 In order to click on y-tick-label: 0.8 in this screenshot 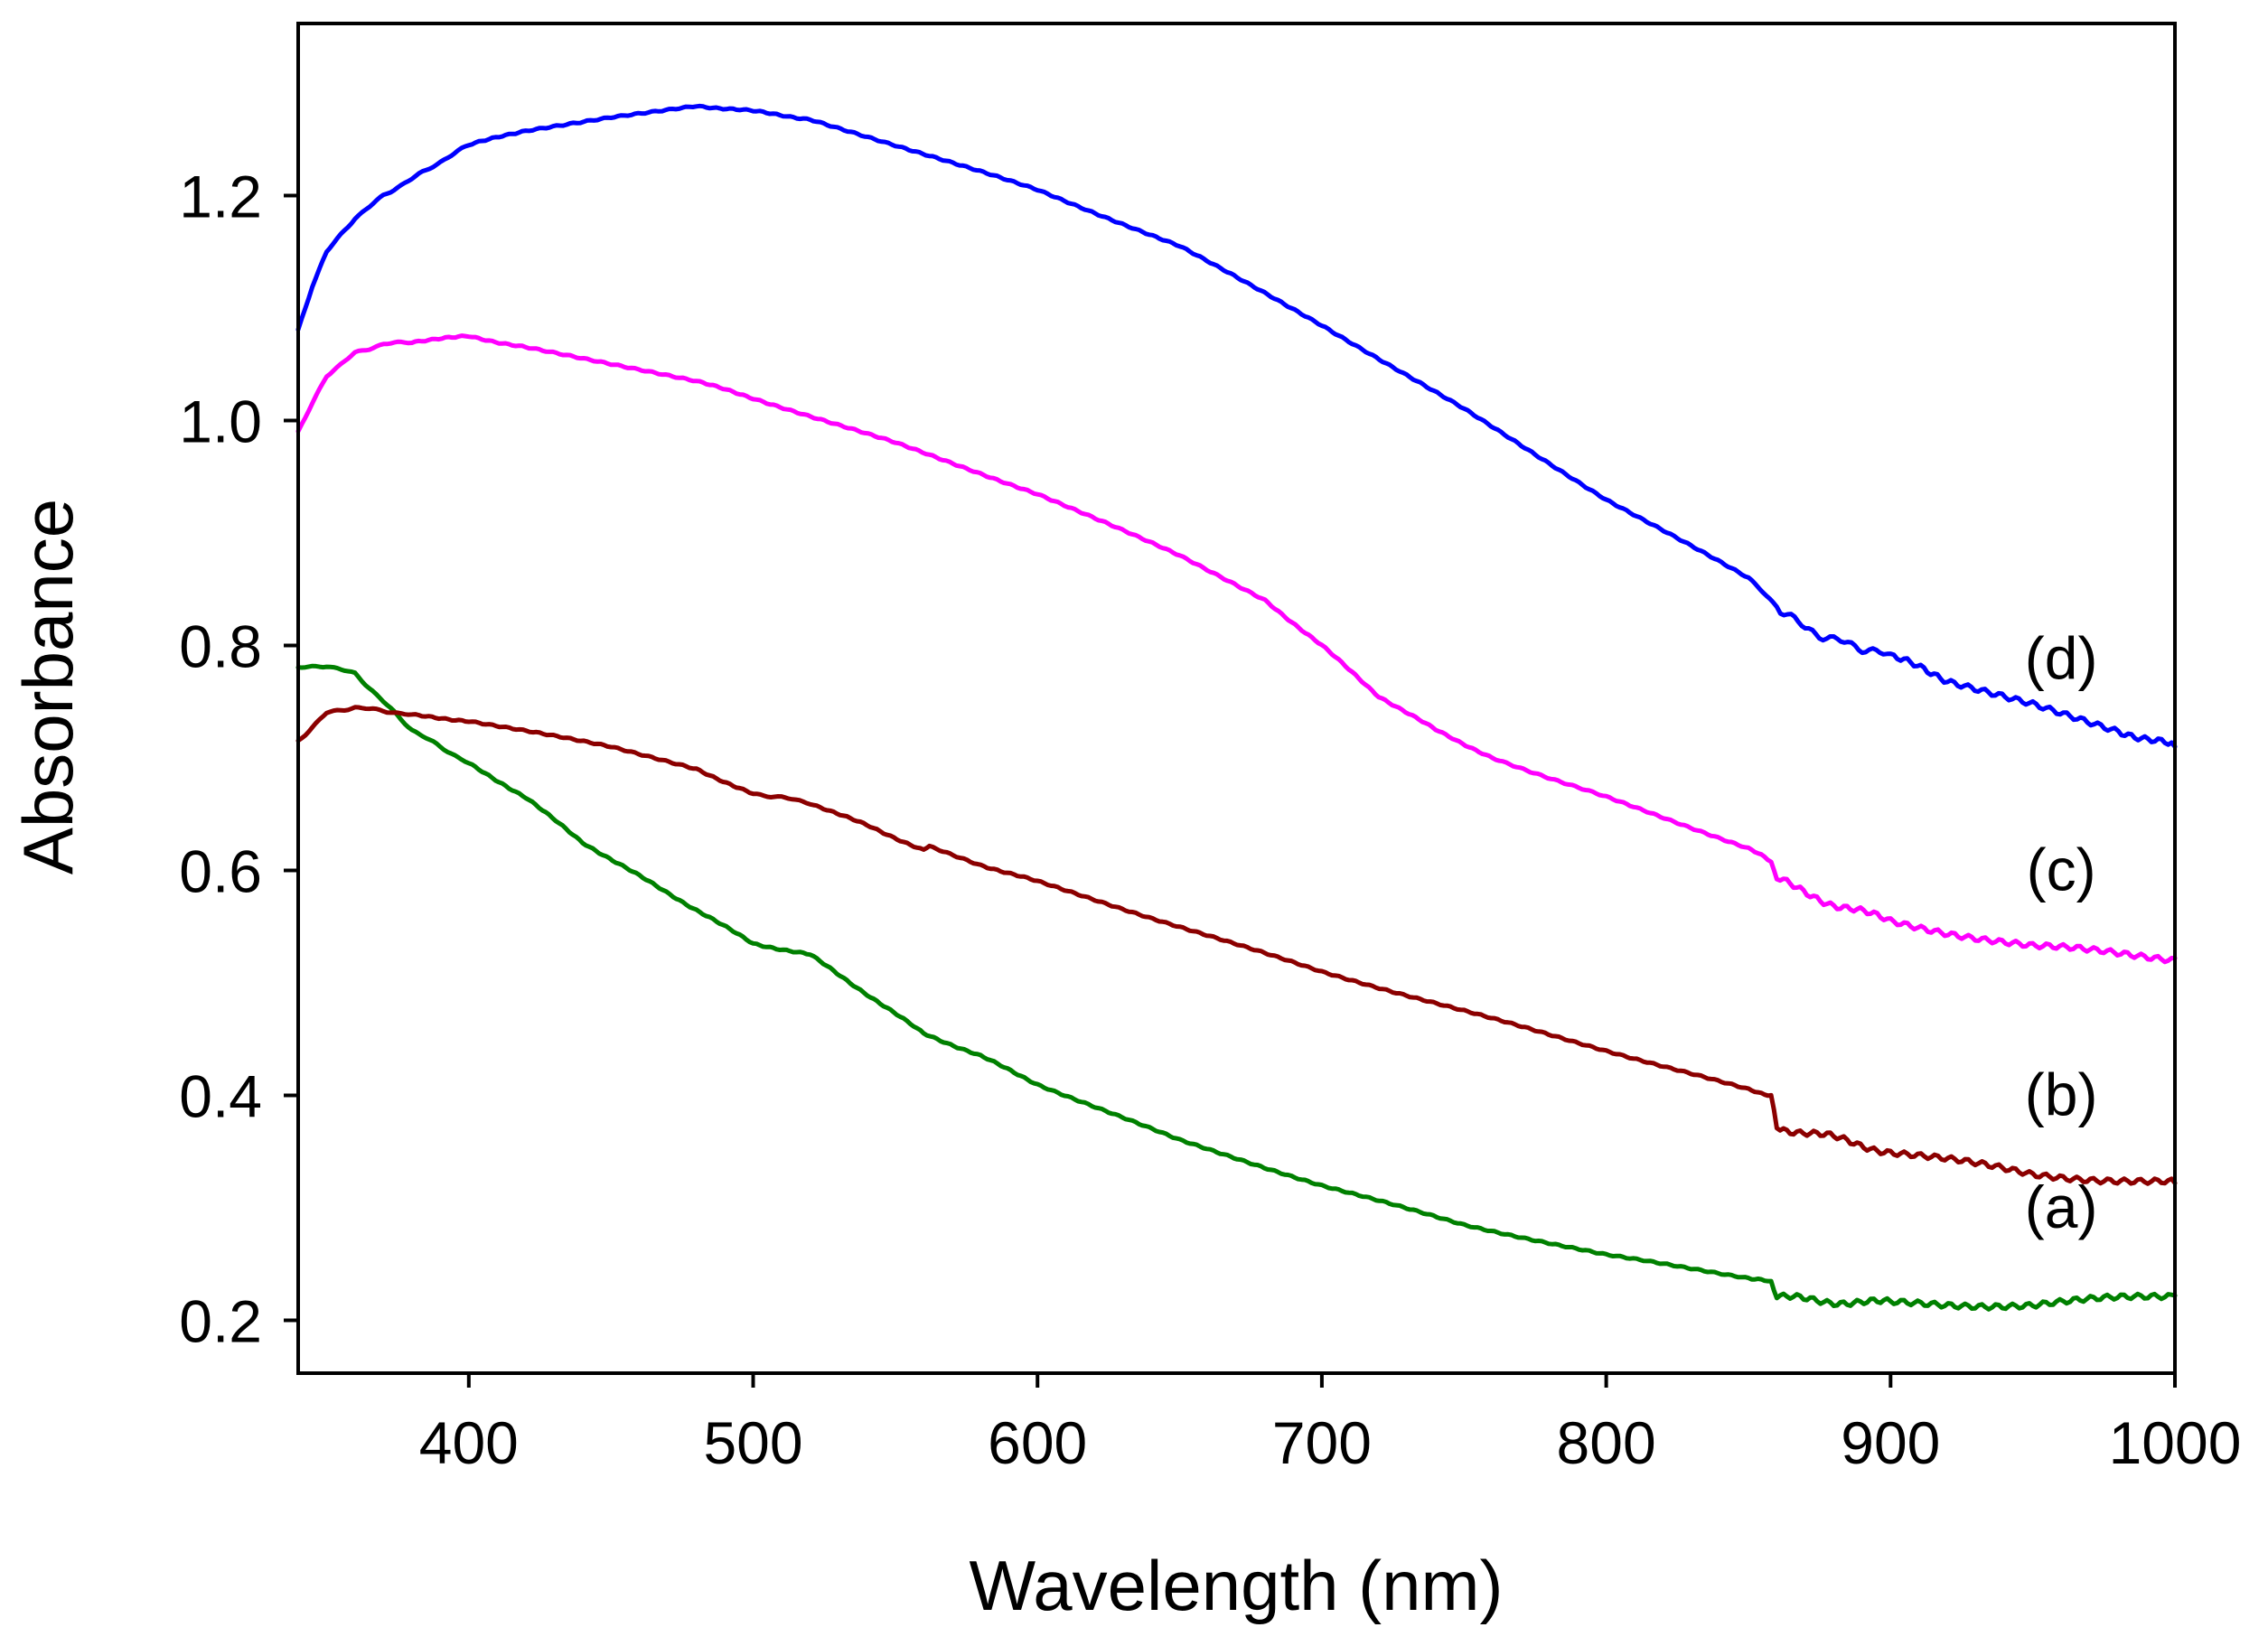, I will do `click(220, 646)`.